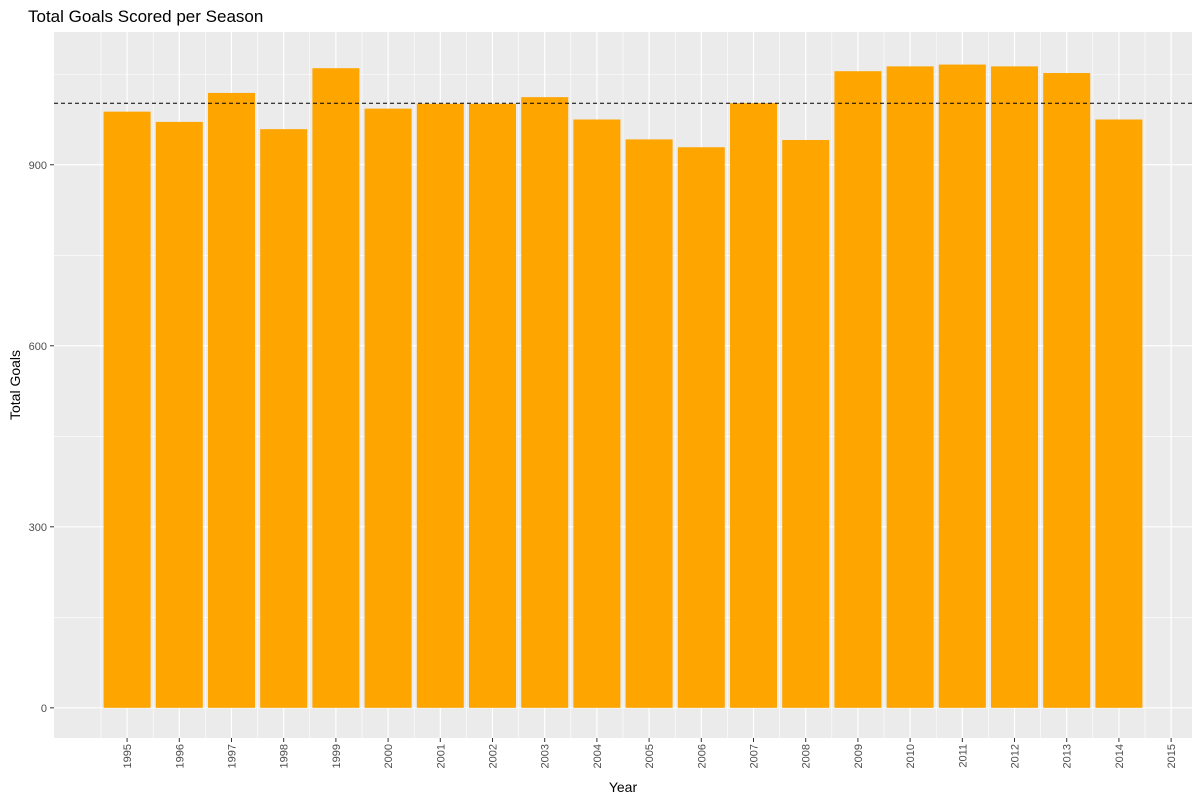 This screenshot has width=1200, height=800. Describe the element at coordinates (962, 386) in the screenshot. I see `bar-2011` at that location.